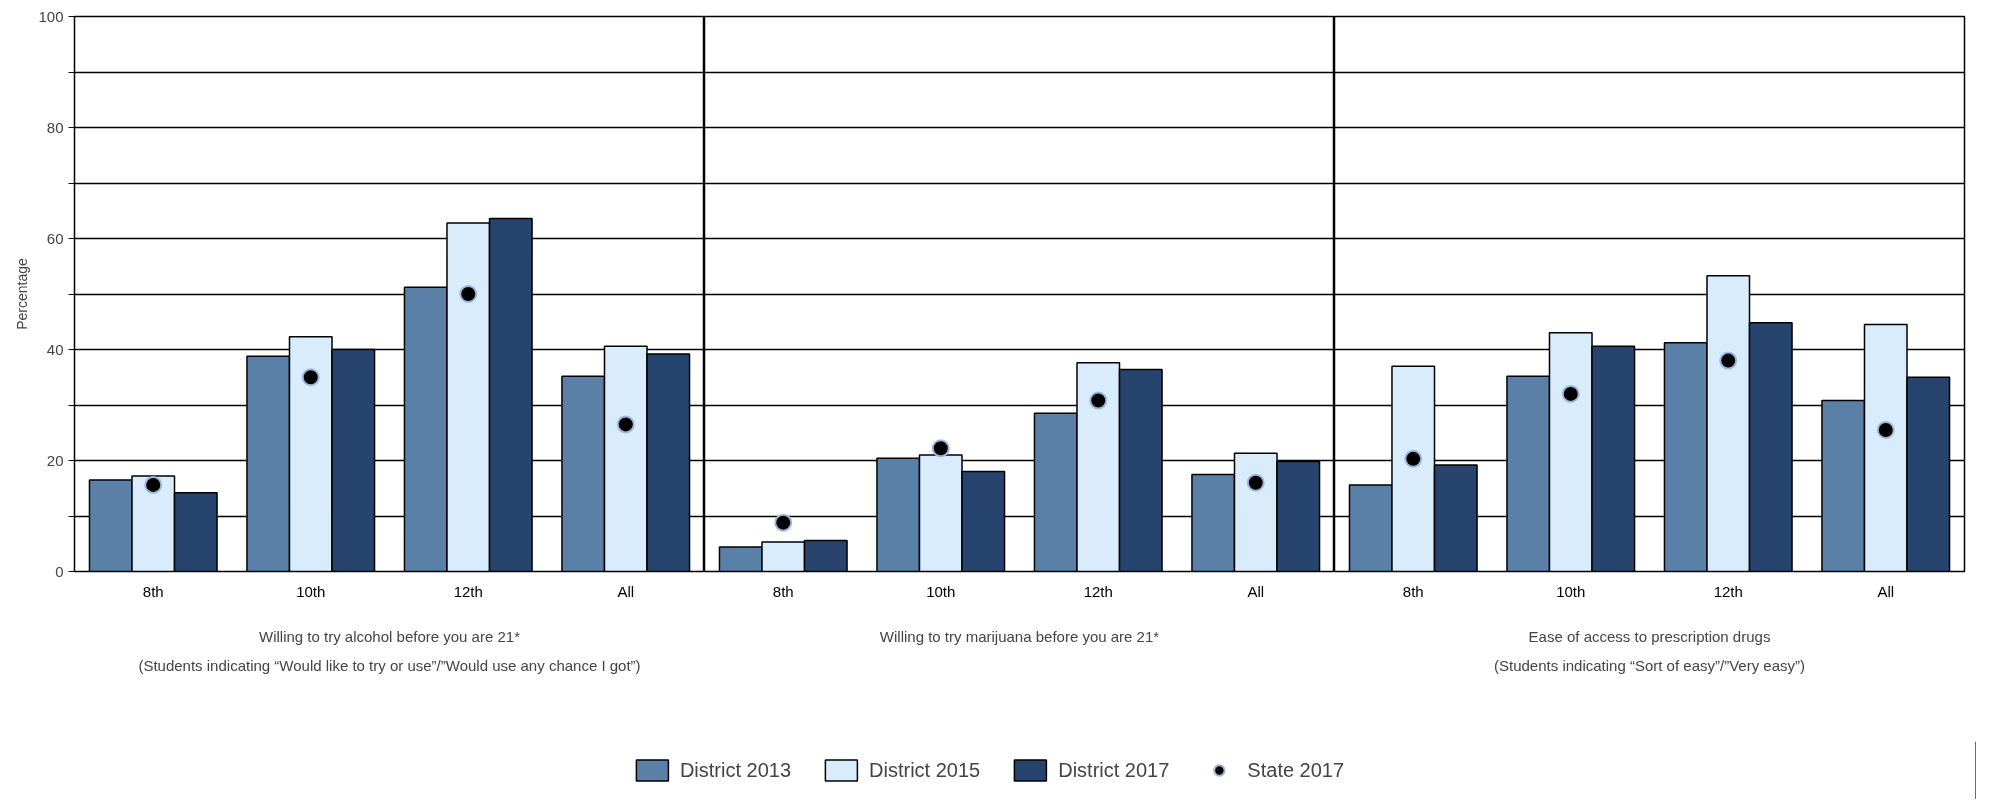  What do you see at coordinates (389, 665) in the screenshot?
I see `text: (Students indicating “Would like to try or use”/”Would use any chance I got”)` at bounding box center [389, 665].